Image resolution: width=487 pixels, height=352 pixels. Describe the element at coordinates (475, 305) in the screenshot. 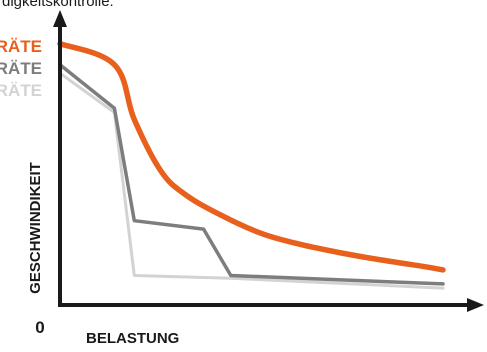

I see `x-axis-arrow-icon` at that location.